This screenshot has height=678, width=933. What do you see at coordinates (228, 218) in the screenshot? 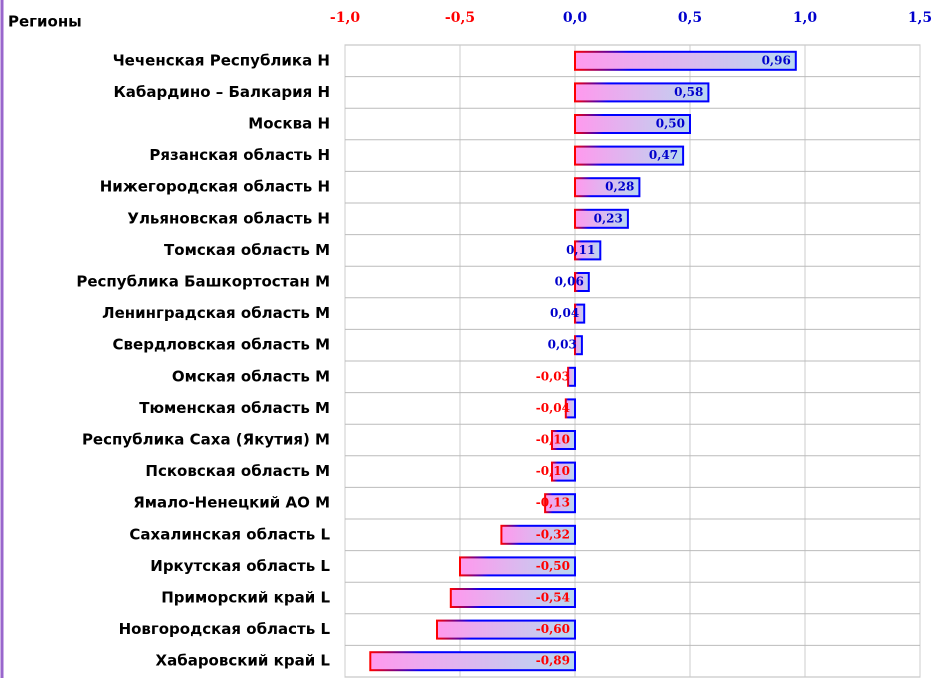
I see `category-label: Ульяновская область H` at bounding box center [228, 218].